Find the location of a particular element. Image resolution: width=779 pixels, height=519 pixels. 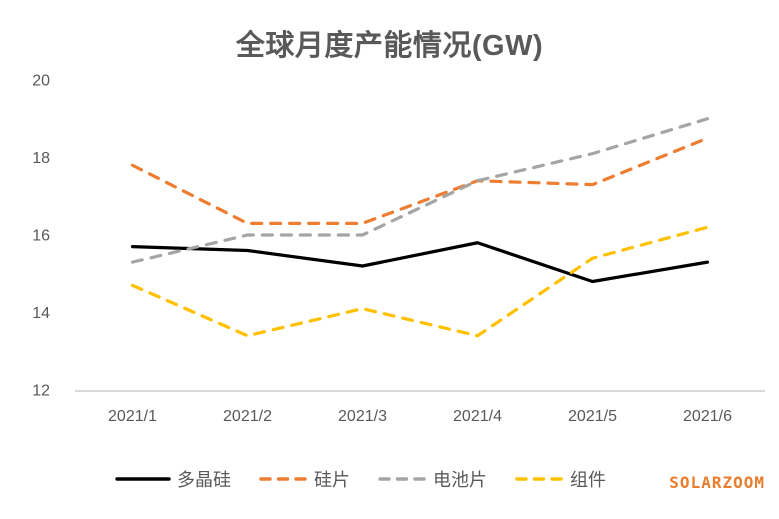

legend-label-polysilicon: 多晶硅 is located at coordinates (204, 480).